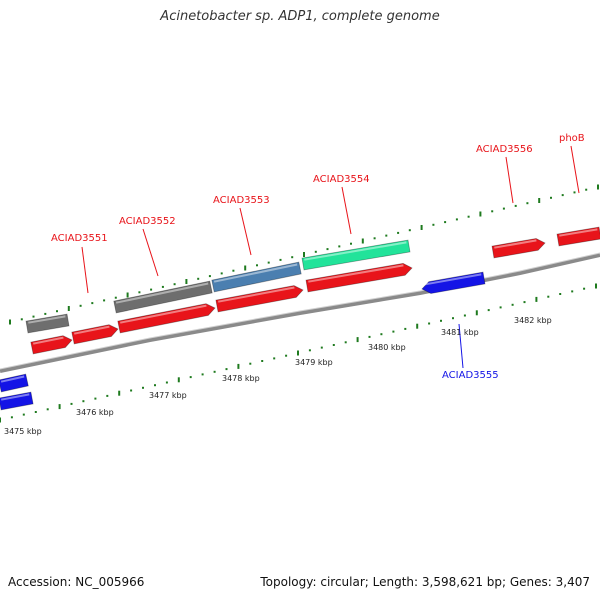  I want to click on gene-label: ACIAD3554, so click(341, 179).